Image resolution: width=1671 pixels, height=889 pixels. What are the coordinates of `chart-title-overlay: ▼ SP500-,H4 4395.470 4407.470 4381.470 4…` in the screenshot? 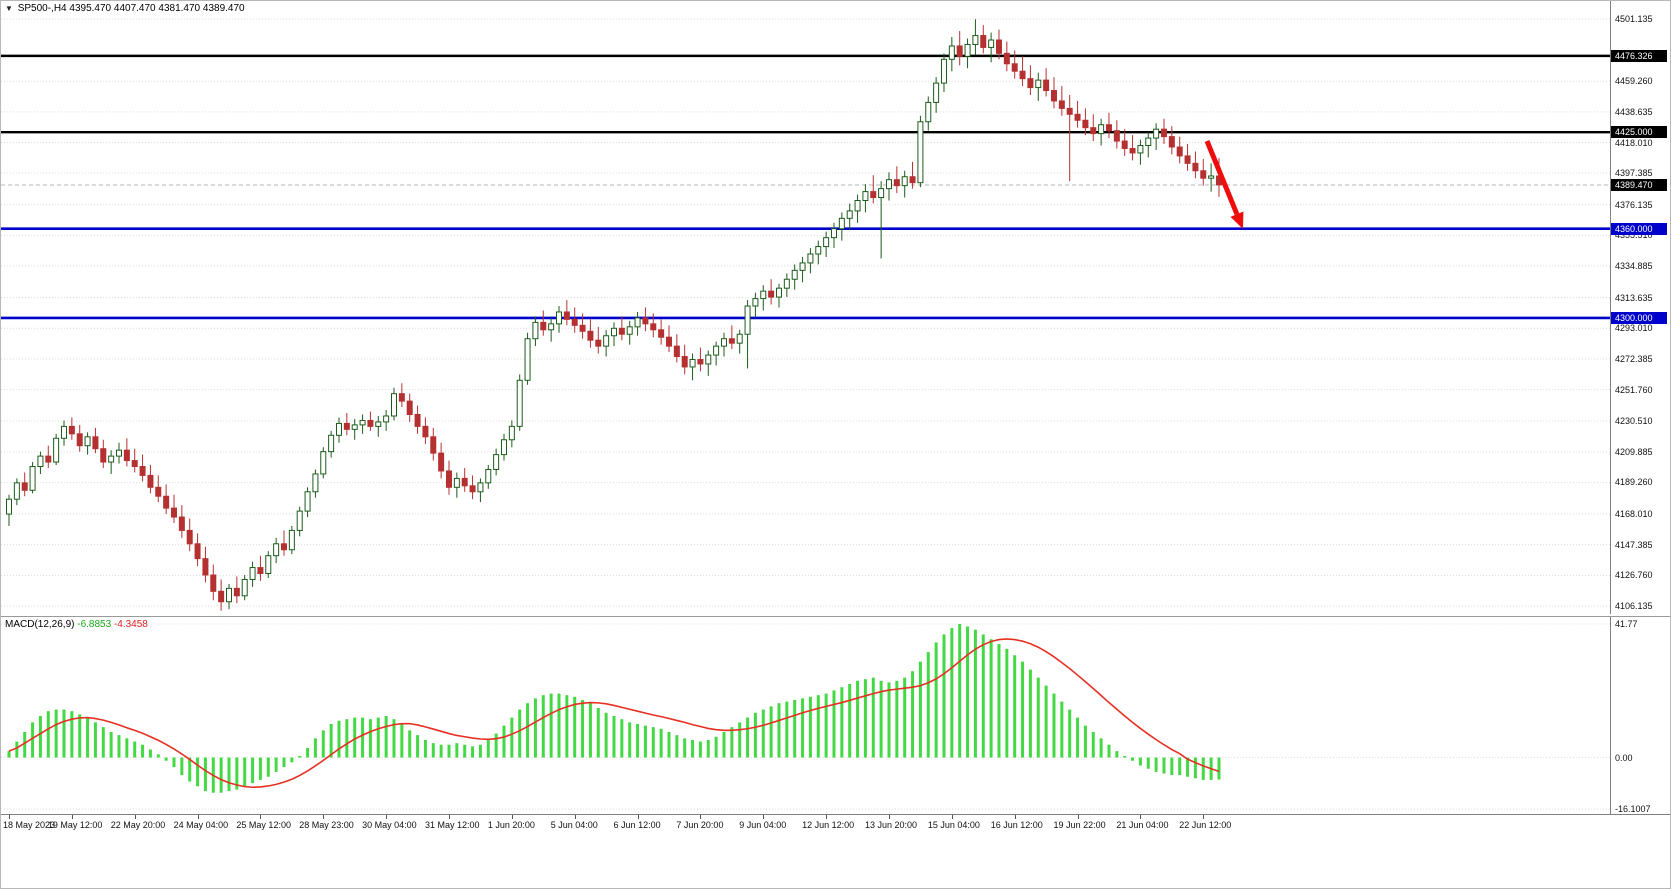 It's located at (125, 8).